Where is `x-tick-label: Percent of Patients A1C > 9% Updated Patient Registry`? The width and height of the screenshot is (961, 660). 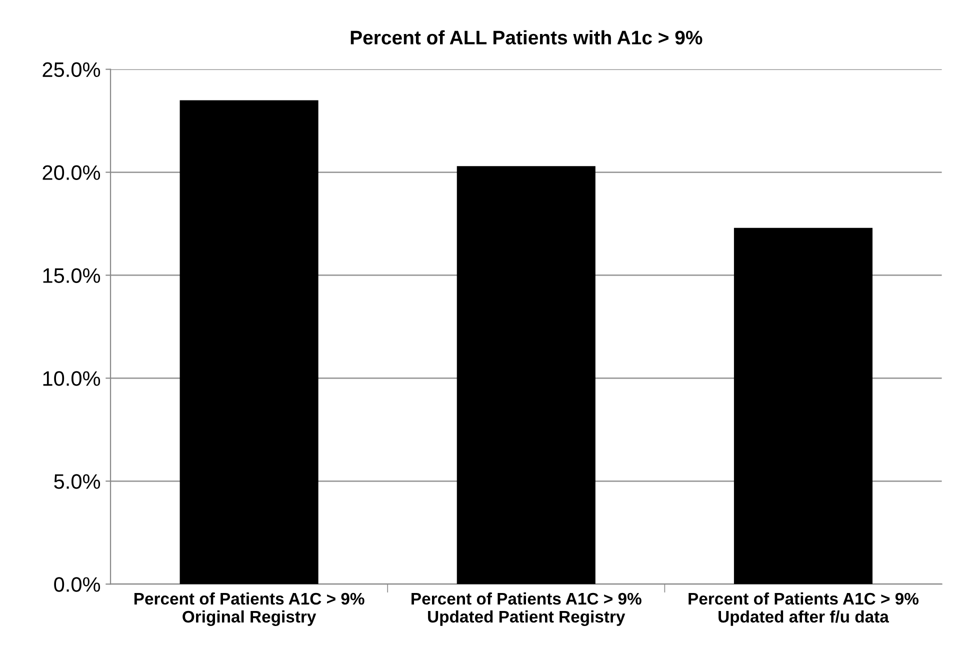
x-tick-label: Percent of Patients A1C > 9% Updated Patient Registry is located at coordinates (527, 609).